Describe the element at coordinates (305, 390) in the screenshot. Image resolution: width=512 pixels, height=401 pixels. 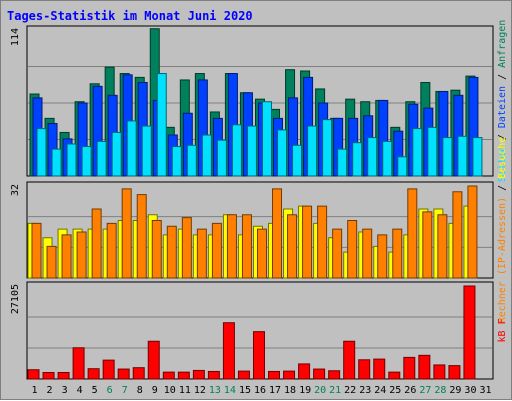
I see `day-label: 19` at that location.